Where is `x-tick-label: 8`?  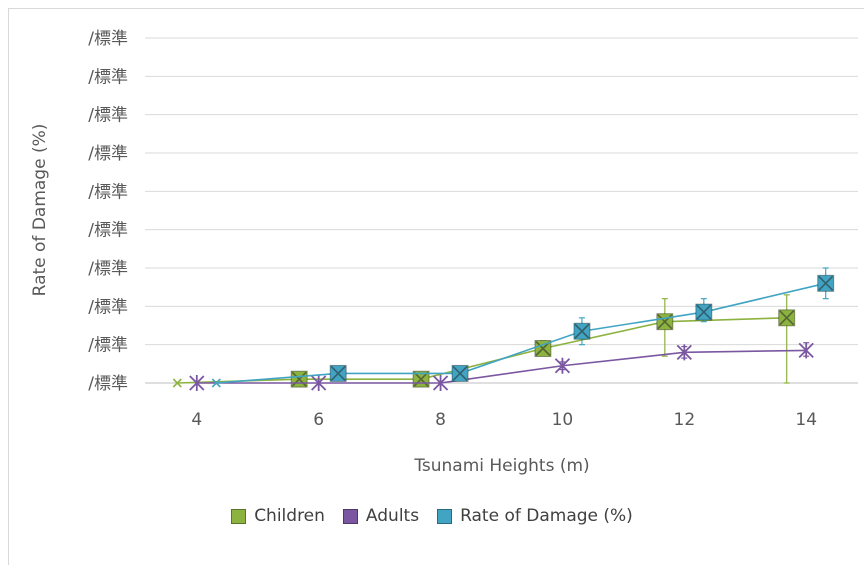
x-tick-label: 8 is located at coordinates (440, 420).